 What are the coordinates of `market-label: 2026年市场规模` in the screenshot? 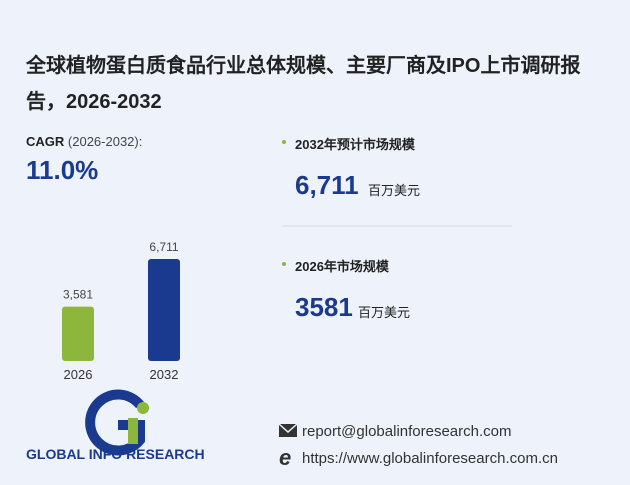 It's located at (342, 266).